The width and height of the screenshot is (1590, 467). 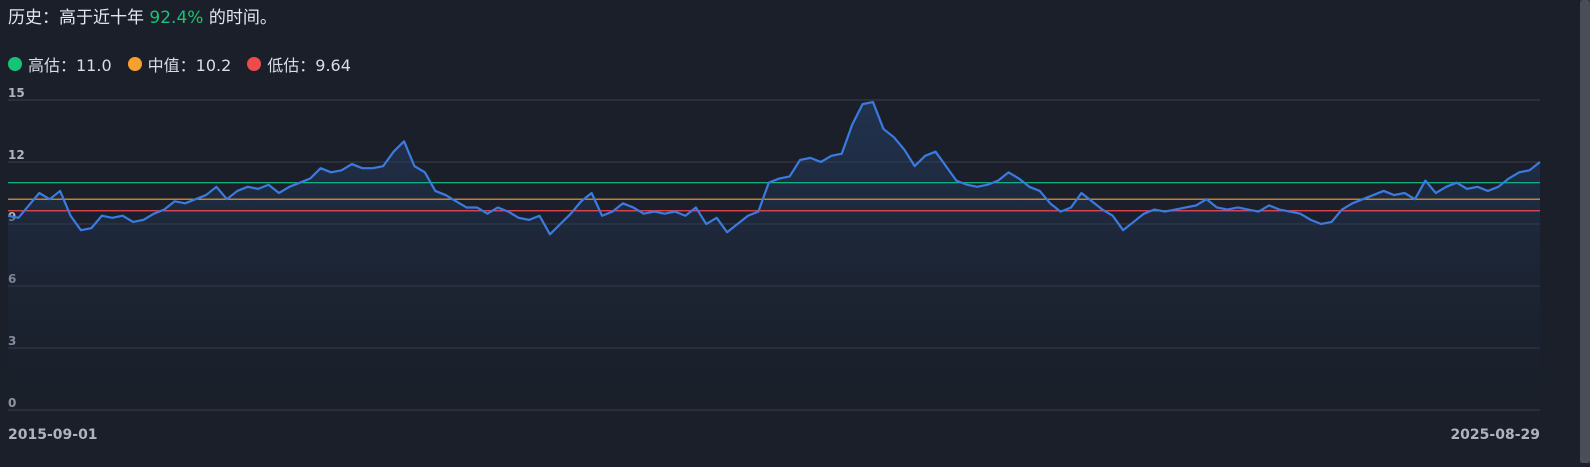 What do you see at coordinates (15, 64) in the screenshot?
I see `legend-dot-high` at bounding box center [15, 64].